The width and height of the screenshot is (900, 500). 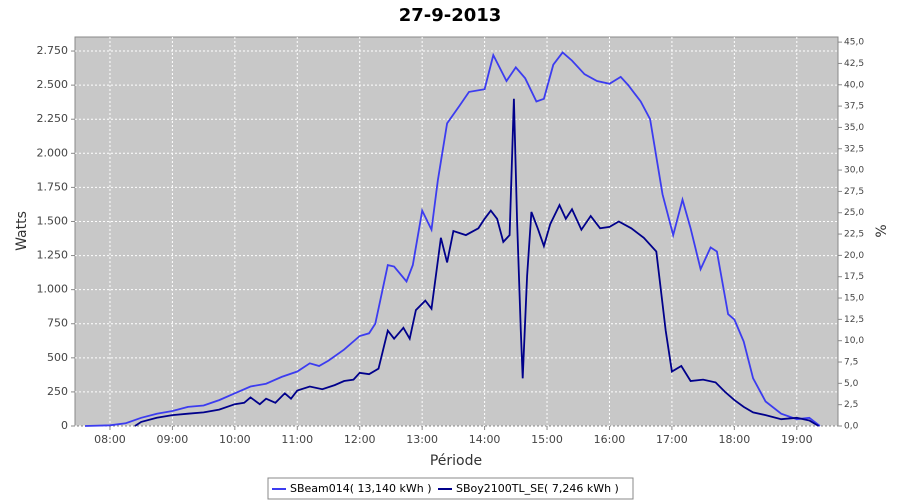 I want to click on y-tick-label: 750, so click(x=57, y=323).